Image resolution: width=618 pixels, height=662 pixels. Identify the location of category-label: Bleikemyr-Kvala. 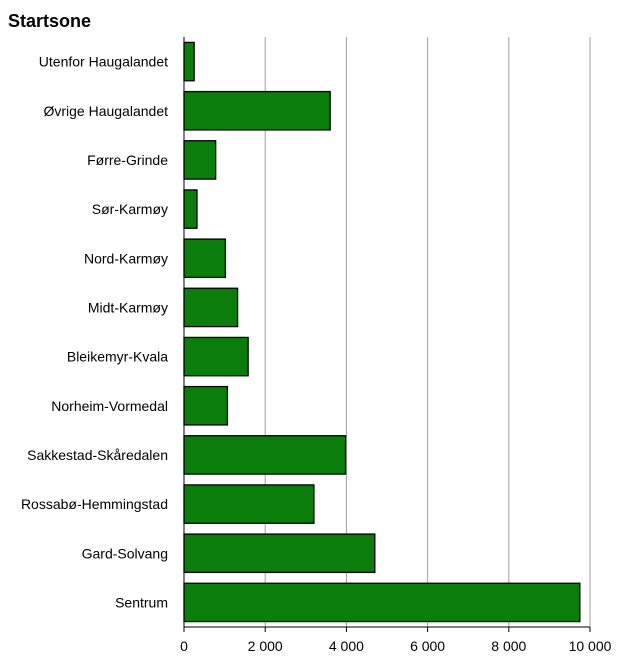
(117, 357).